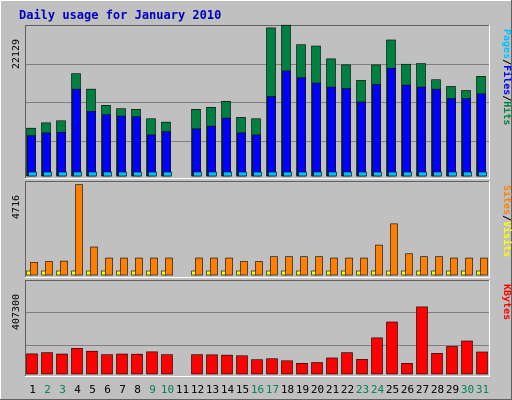 The width and height of the screenshot is (512, 400). I want to click on x-tick-label: 22, so click(347, 389).